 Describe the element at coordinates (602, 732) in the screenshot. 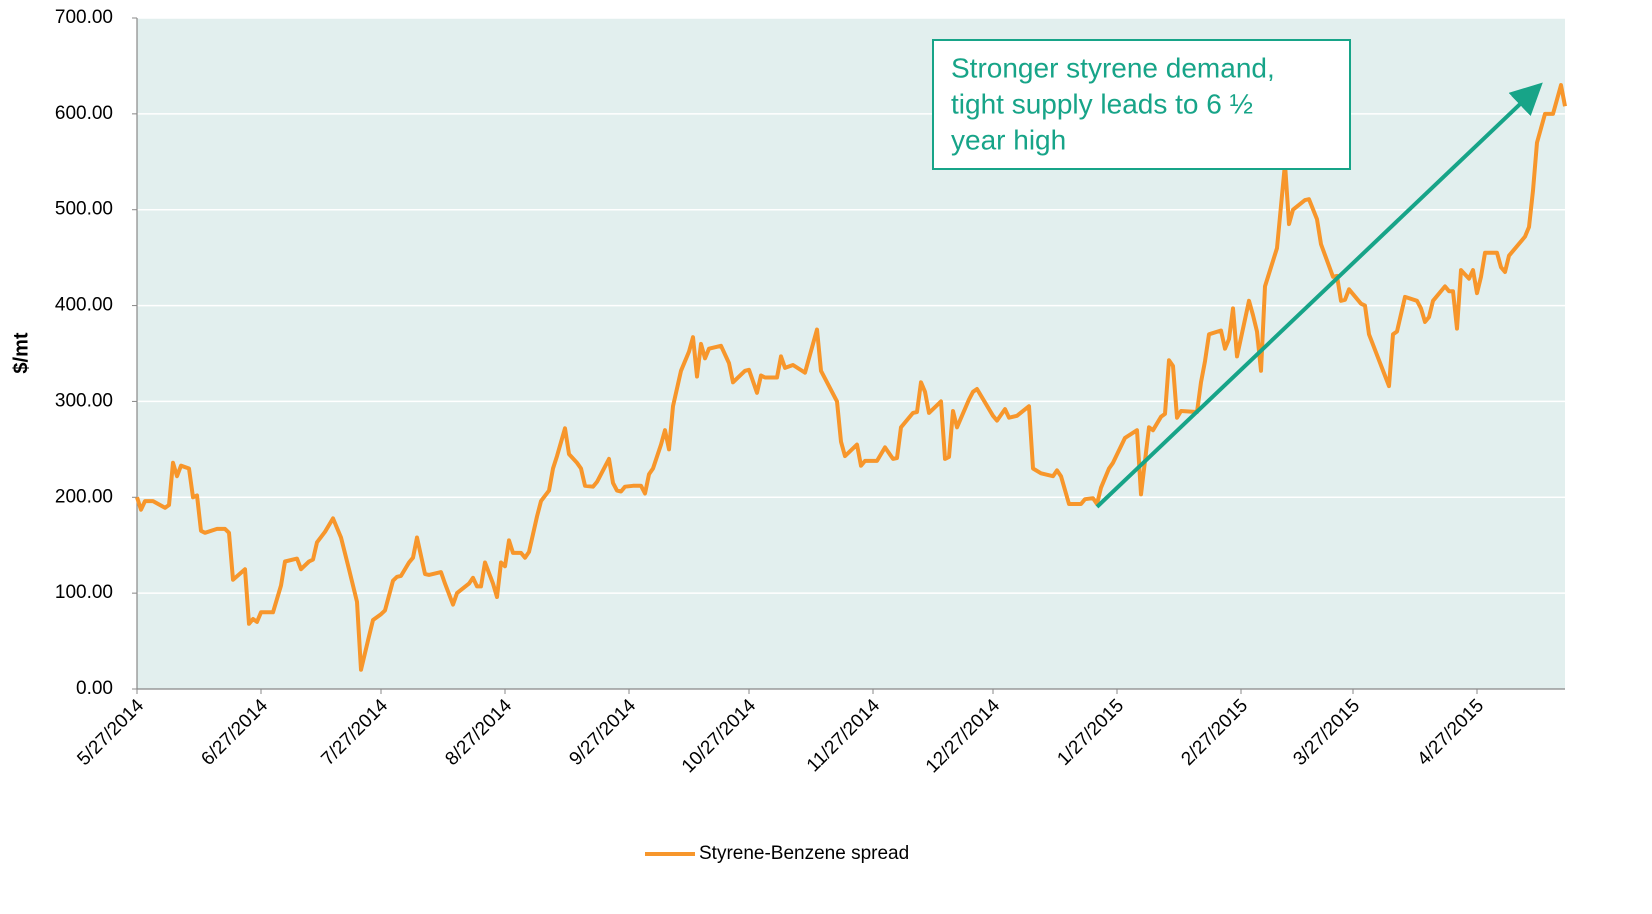

I see `x-tick-label: 9/27/2014` at that location.